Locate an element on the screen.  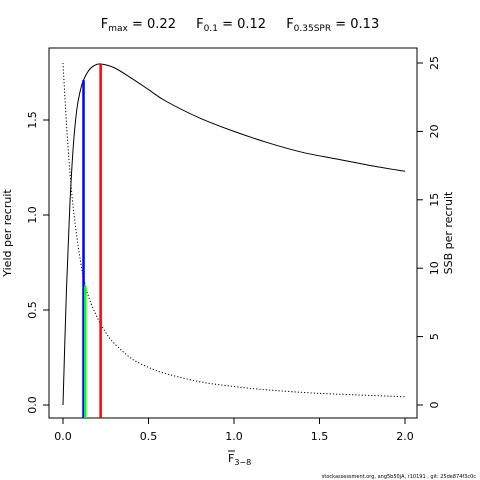
title-fspr-label: F is located at coordinates (289, 24).